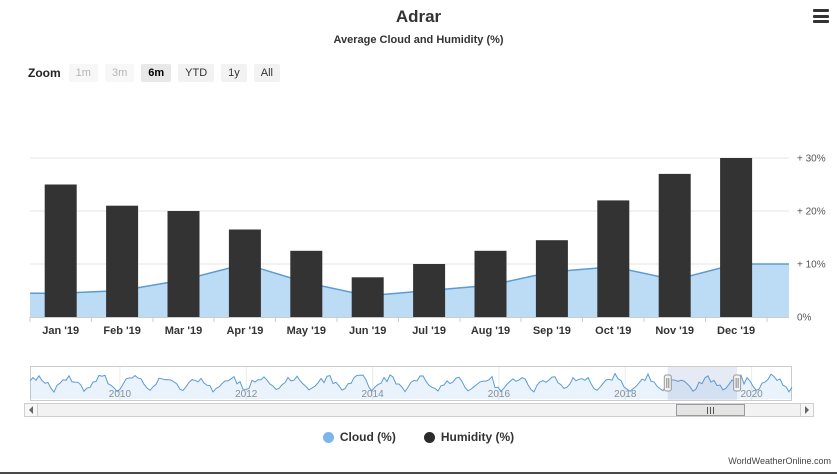 This screenshot has height=475, width=837. What do you see at coordinates (196, 73) in the screenshot?
I see `zoom-button-ytd: YTD` at bounding box center [196, 73].